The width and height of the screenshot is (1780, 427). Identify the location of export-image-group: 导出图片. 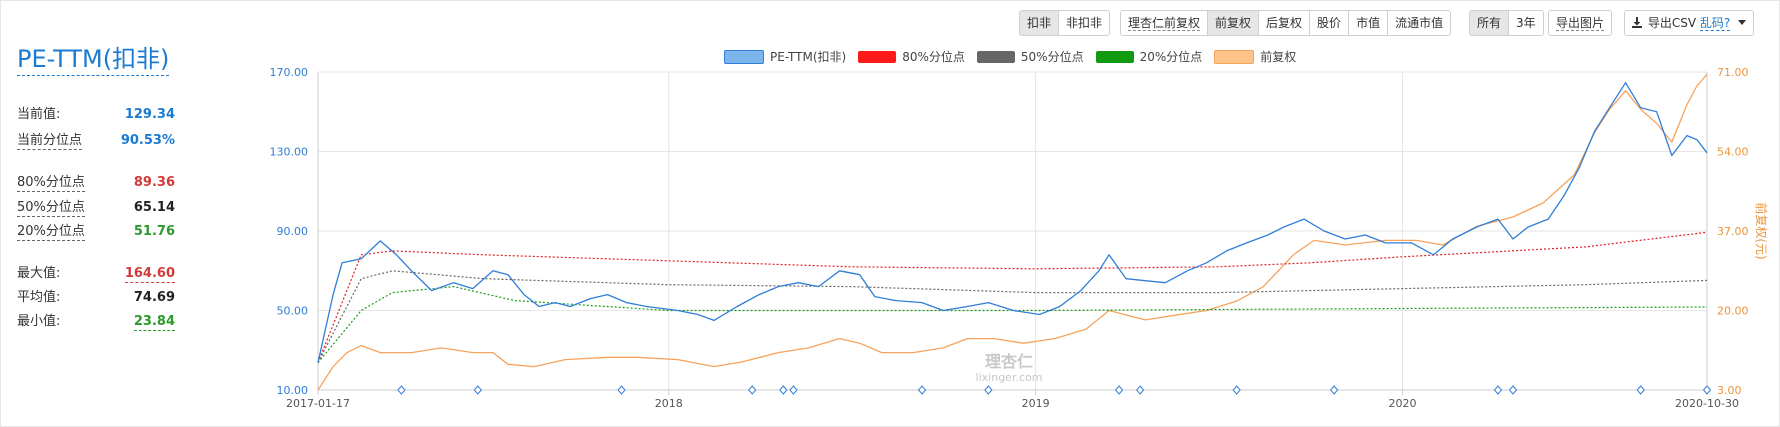
(1580, 23).